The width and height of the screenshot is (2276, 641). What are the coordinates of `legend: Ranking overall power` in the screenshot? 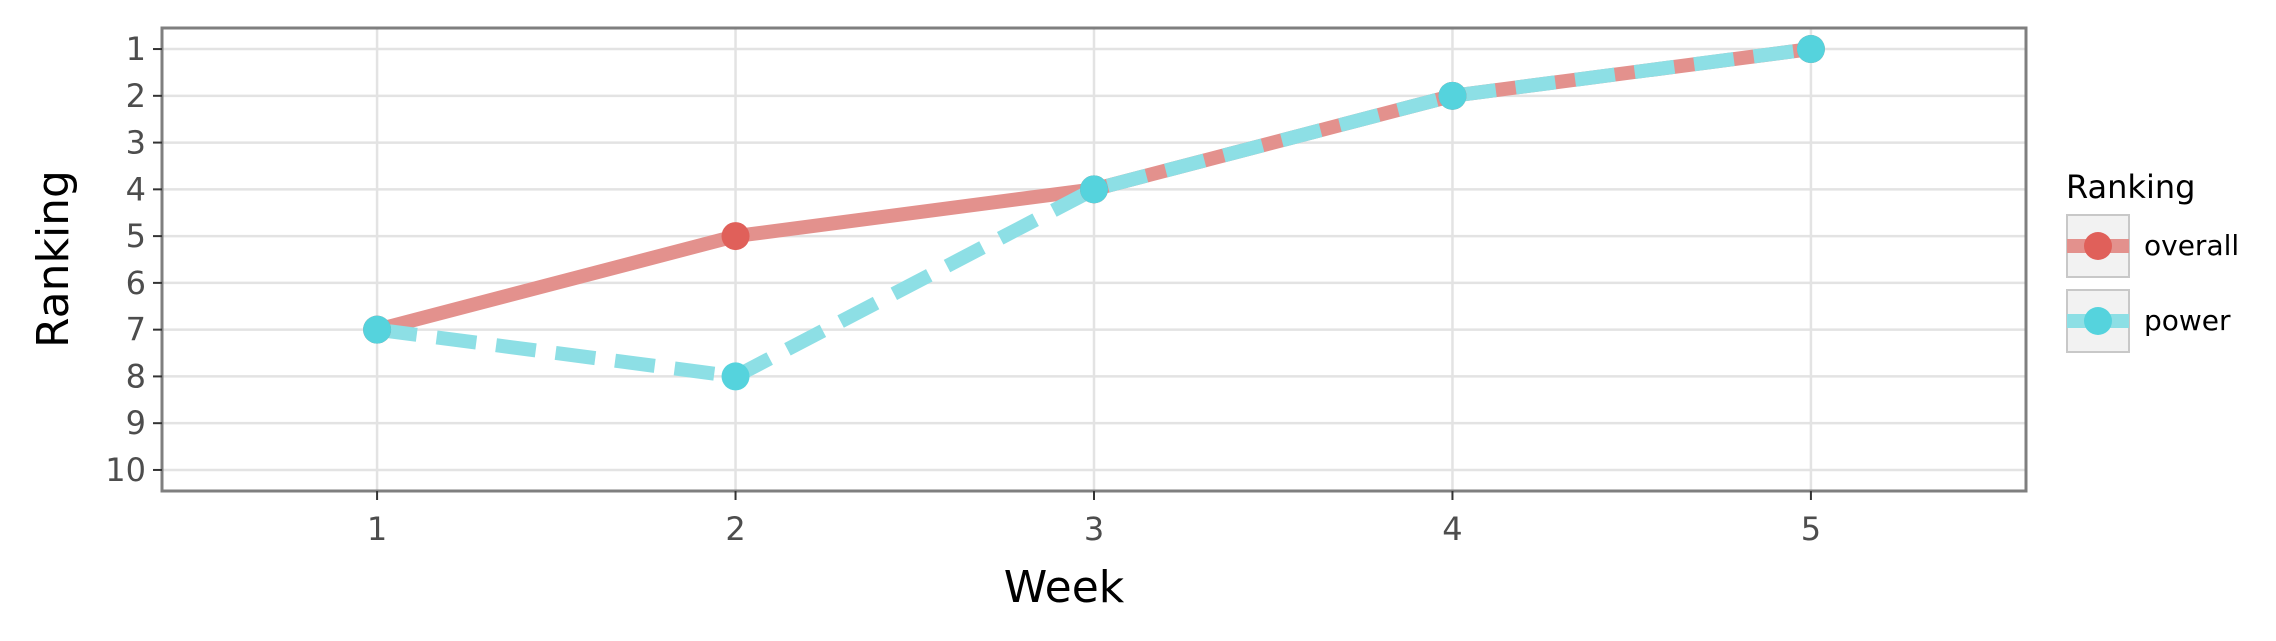 It's located at (2152, 260).